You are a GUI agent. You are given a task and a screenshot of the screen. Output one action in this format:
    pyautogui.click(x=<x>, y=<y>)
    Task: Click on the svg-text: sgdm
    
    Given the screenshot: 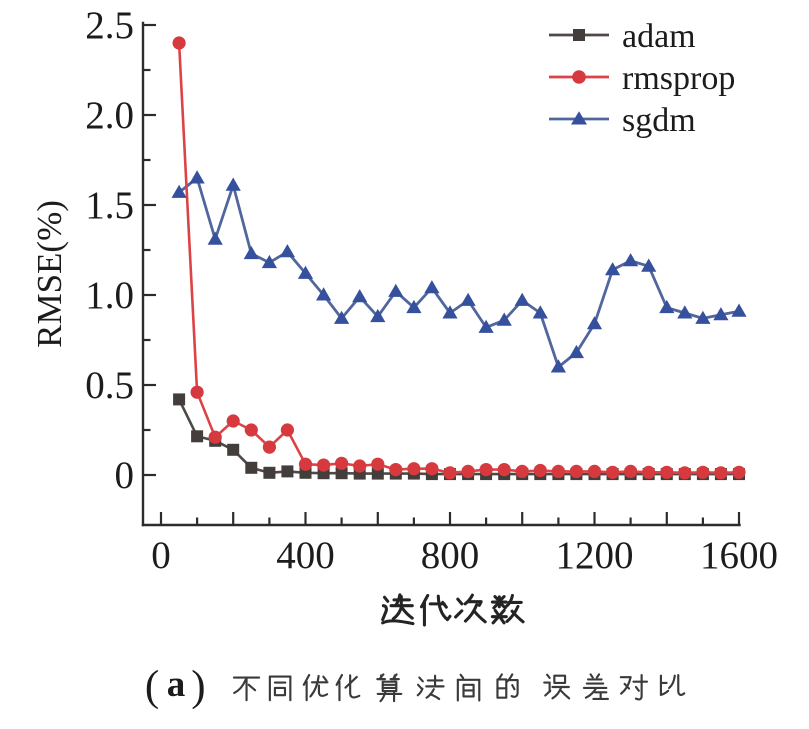 What is the action you would take?
    pyautogui.click(x=659, y=120)
    